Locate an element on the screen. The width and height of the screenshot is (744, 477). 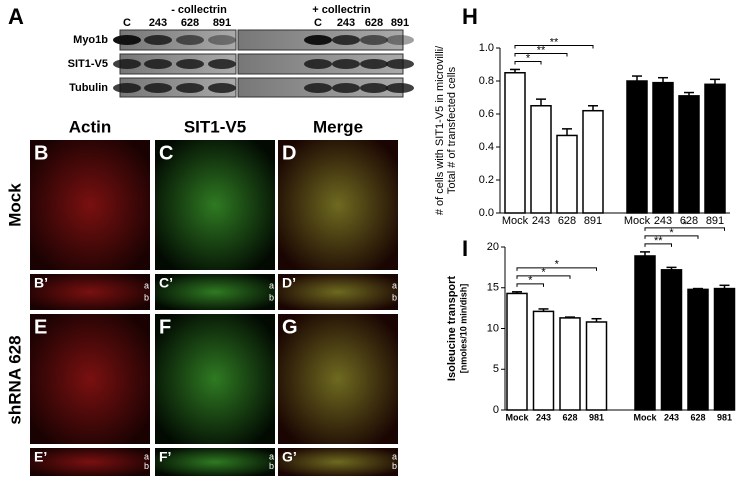
column-header: SIT1-V5 is located at coordinates (215, 126).